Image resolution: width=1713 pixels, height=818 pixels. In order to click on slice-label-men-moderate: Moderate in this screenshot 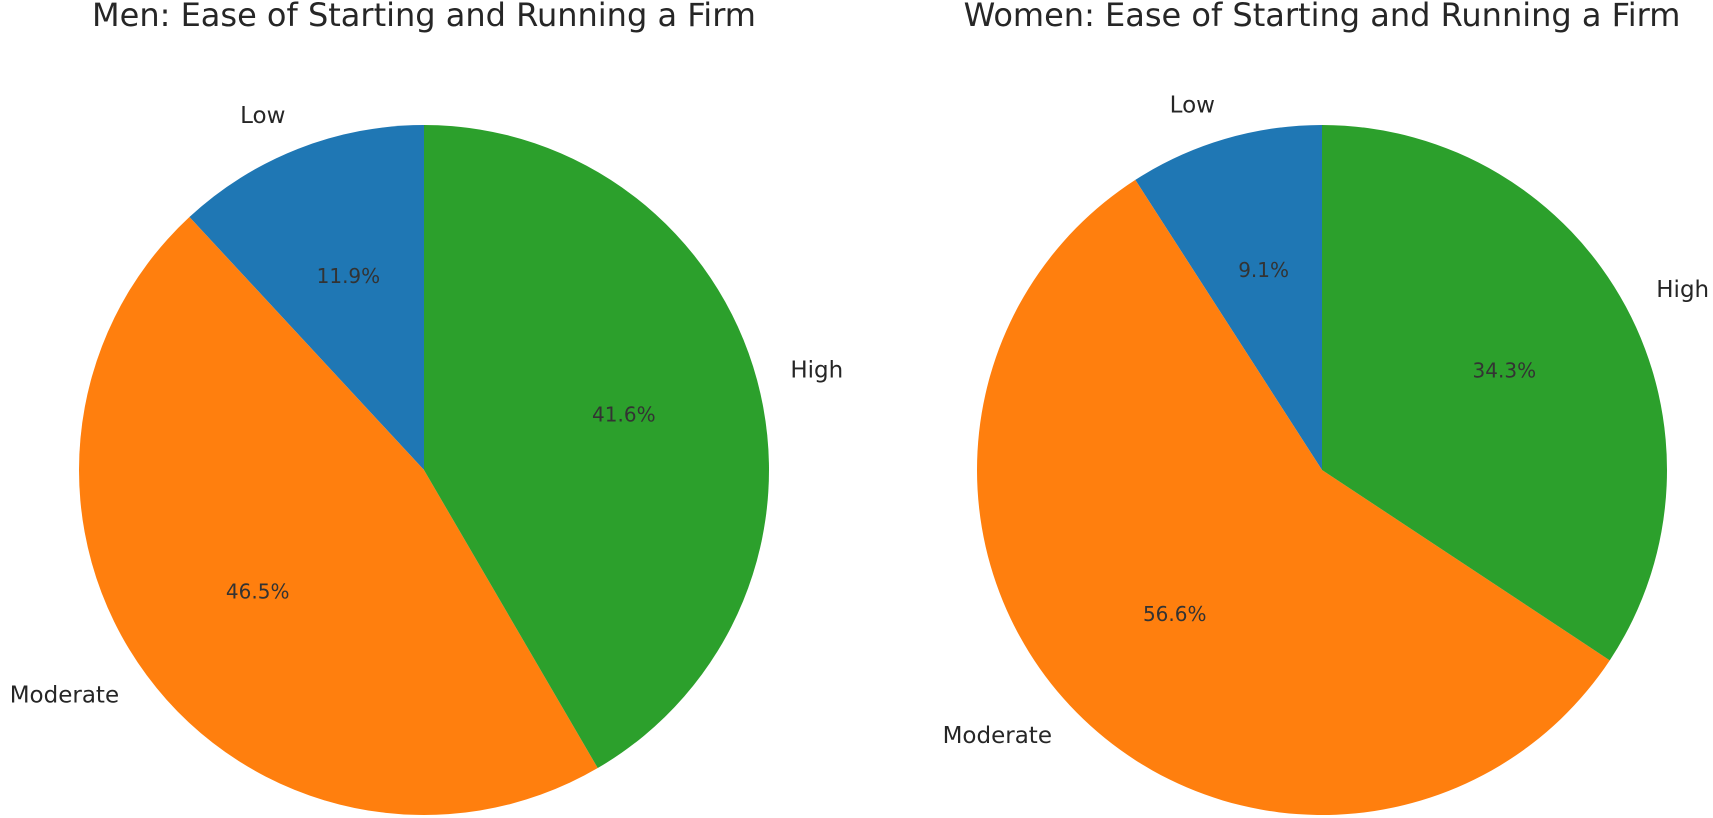, I will do `click(64, 695)`.